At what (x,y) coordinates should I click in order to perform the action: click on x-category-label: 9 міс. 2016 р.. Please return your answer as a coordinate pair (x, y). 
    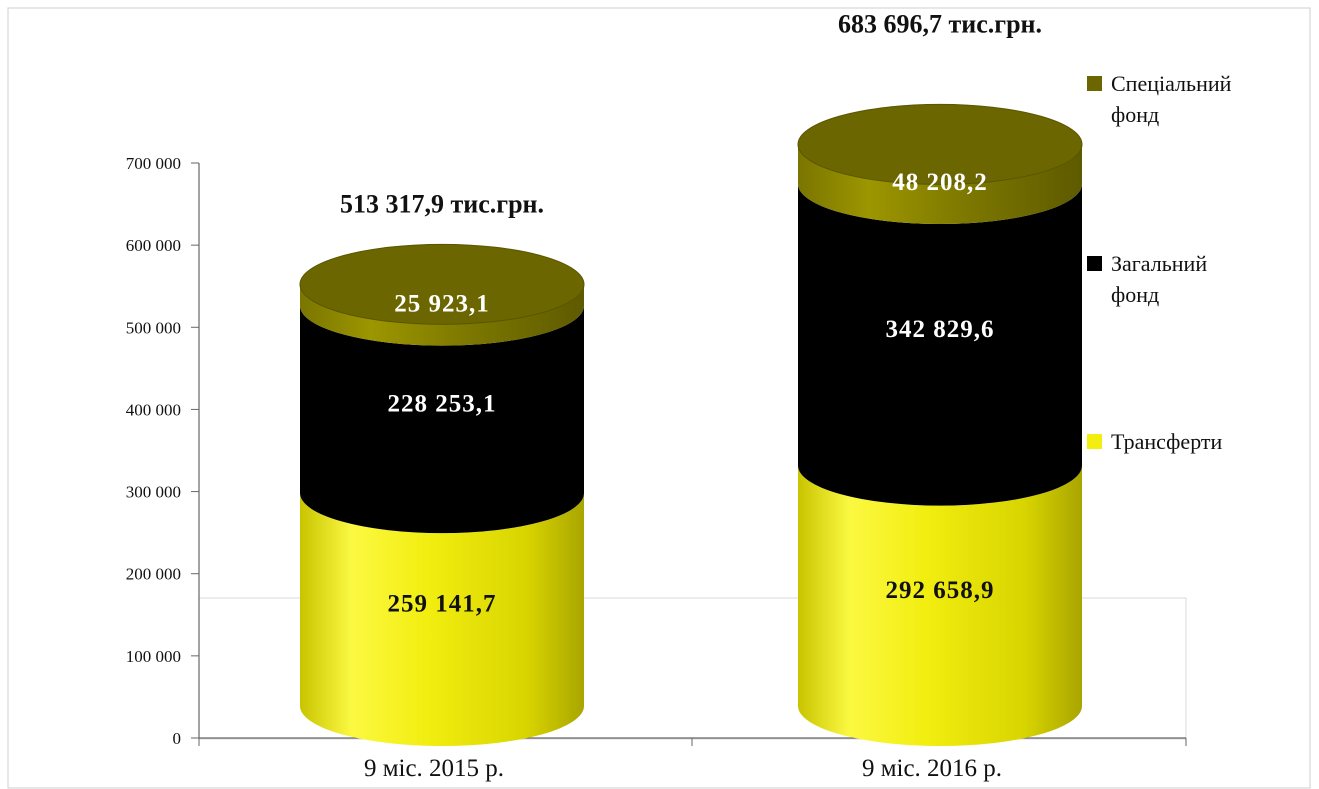
    Looking at the image, I should click on (932, 768).